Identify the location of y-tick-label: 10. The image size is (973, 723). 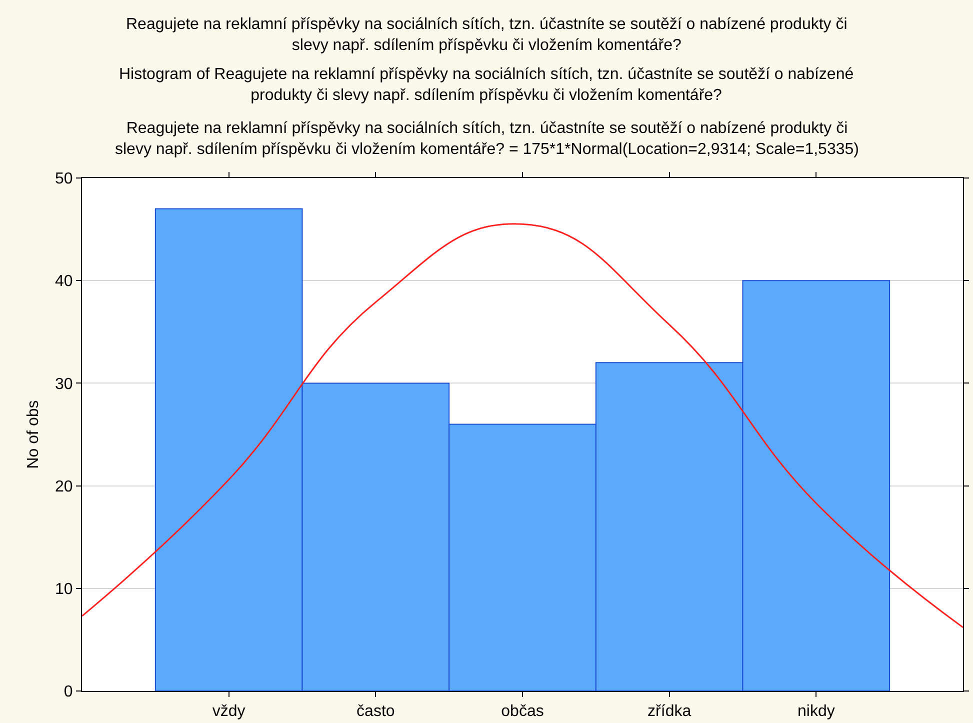
(64, 589).